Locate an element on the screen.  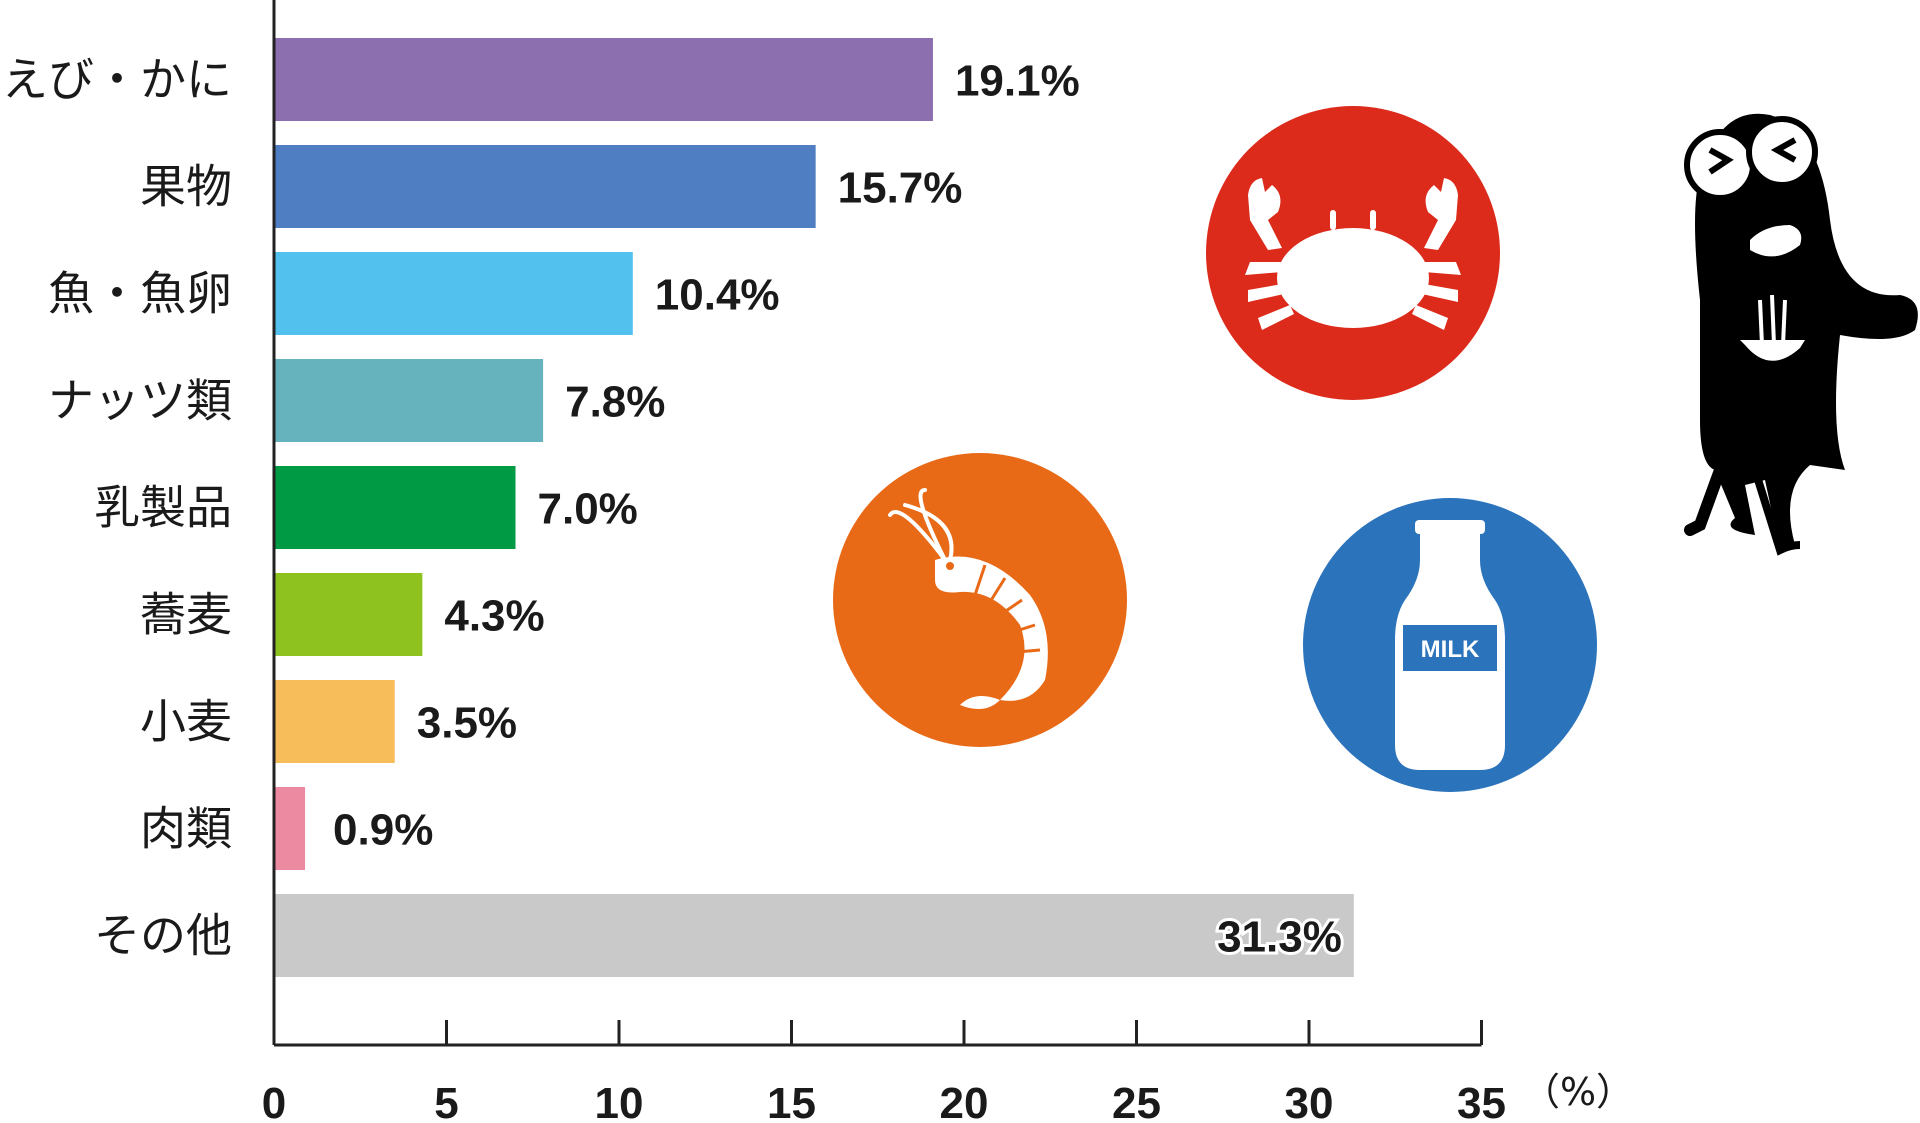
milk-bottle-icon: MILK is located at coordinates (1450, 645).